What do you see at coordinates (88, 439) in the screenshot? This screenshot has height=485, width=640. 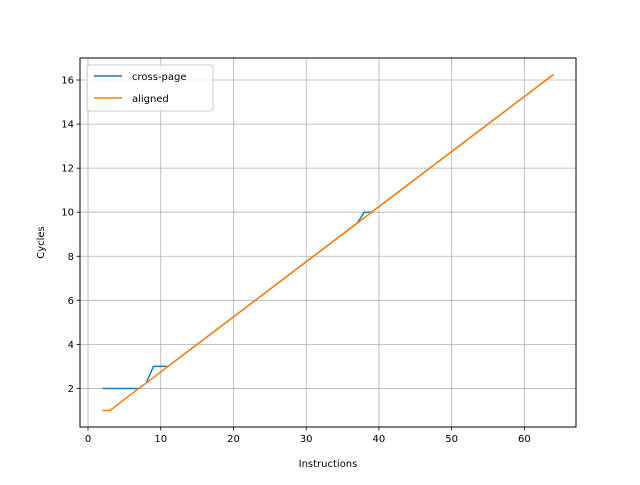 I see `x-tick-label: 0` at bounding box center [88, 439].